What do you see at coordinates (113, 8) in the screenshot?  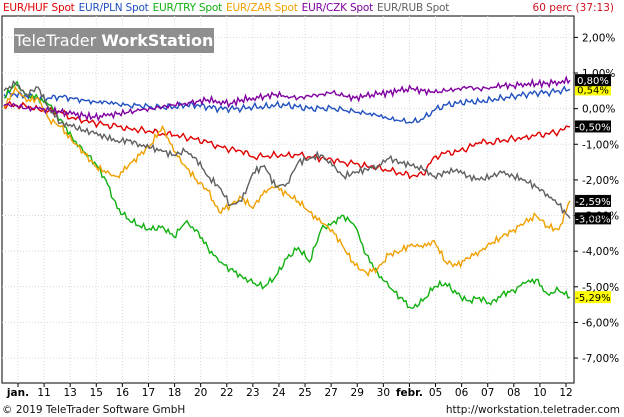 I see `legend-entry: EUR/PLN Spot` at bounding box center [113, 8].